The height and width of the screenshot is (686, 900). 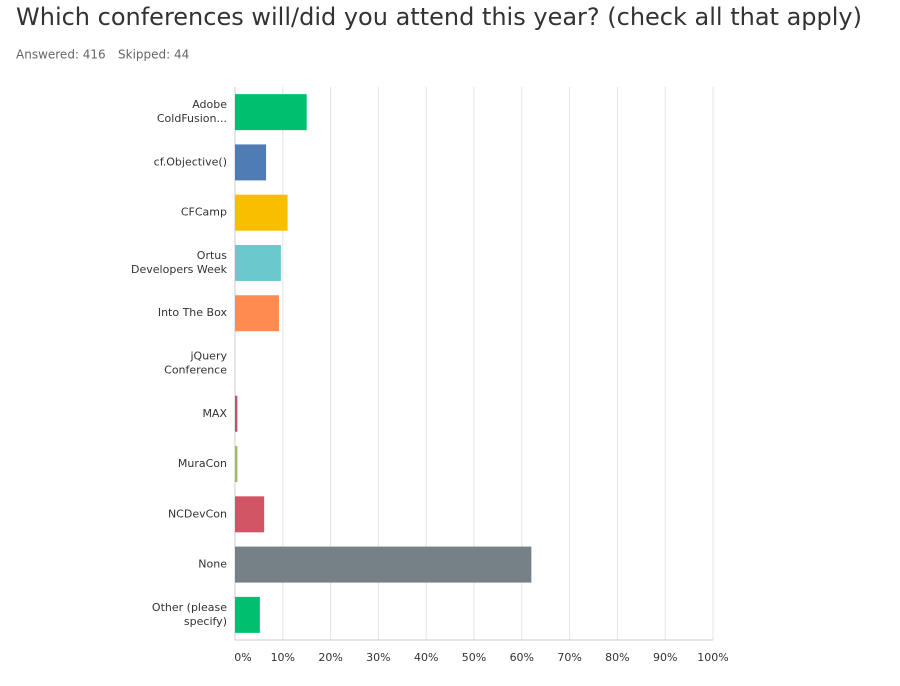 I want to click on y-tick-label: None, so click(x=212, y=564).